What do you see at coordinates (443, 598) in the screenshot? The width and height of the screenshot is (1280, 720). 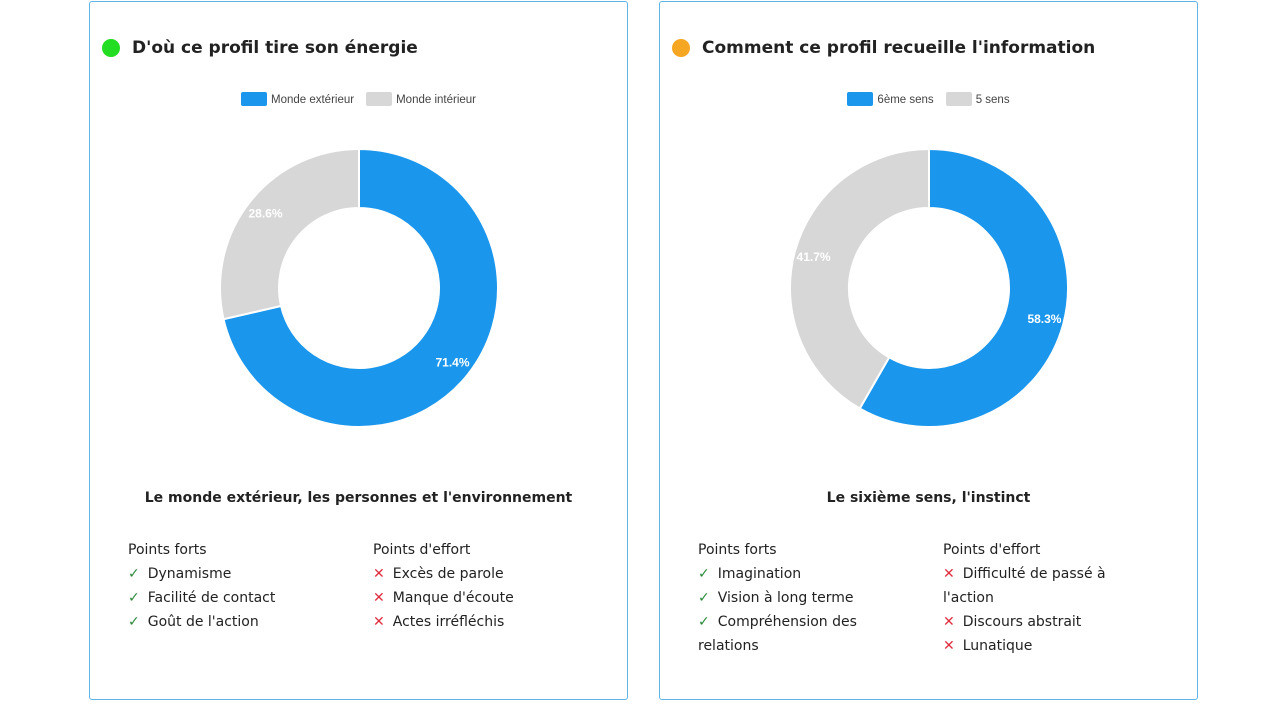 I see `list-item: ✕ Manque d'écoute` at bounding box center [443, 598].